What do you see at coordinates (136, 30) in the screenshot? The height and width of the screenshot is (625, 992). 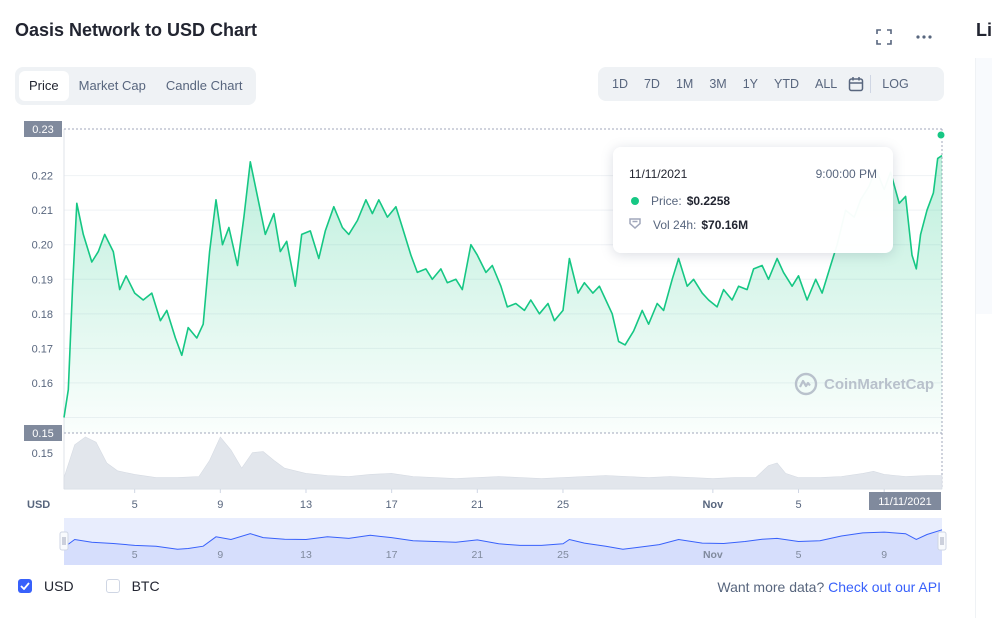 I see `page-title: Oasis Network to USD Chart` at bounding box center [136, 30].